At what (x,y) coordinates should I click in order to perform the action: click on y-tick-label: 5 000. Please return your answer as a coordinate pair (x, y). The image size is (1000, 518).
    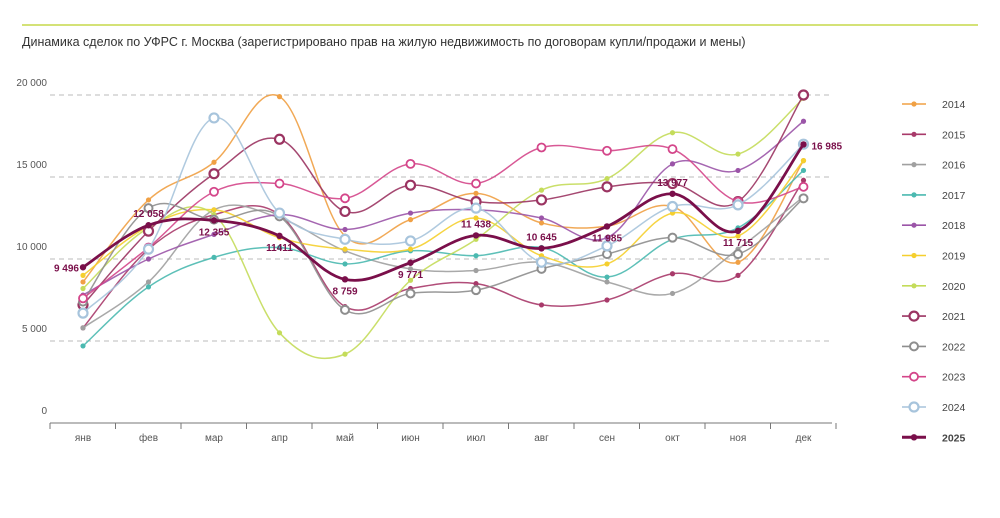
    Looking at the image, I should click on (34, 329).